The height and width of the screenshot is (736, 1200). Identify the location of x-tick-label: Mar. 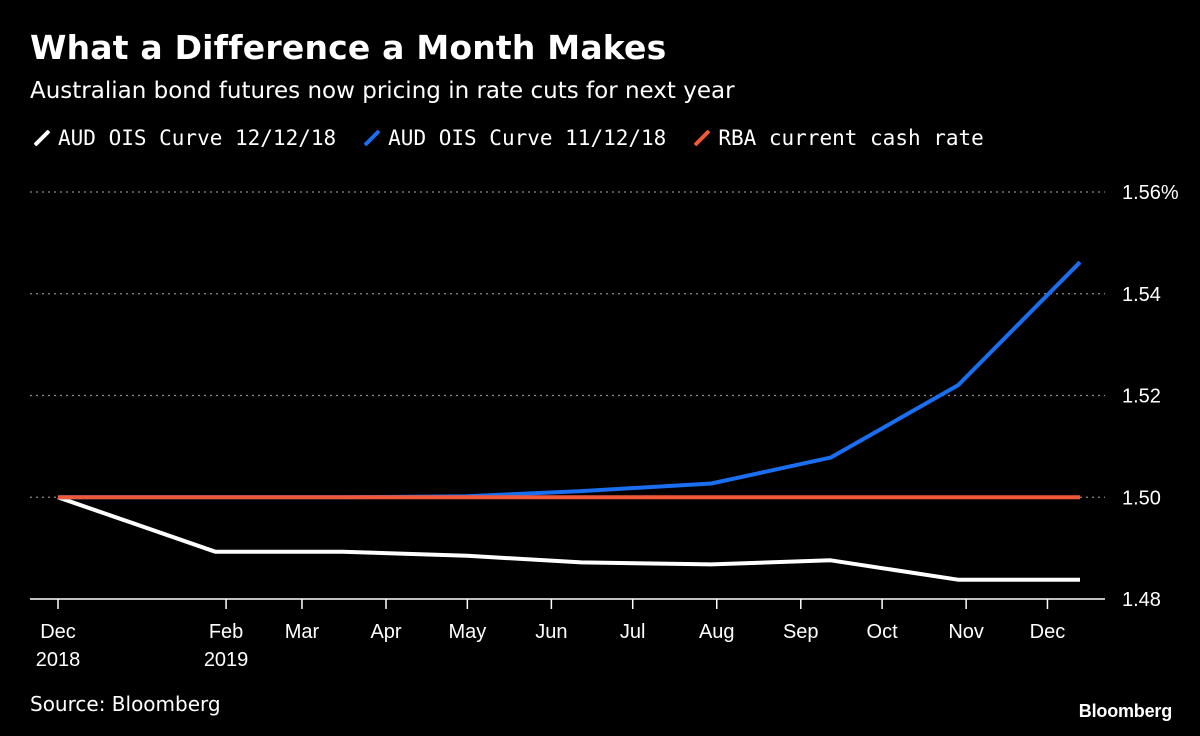
(302, 632).